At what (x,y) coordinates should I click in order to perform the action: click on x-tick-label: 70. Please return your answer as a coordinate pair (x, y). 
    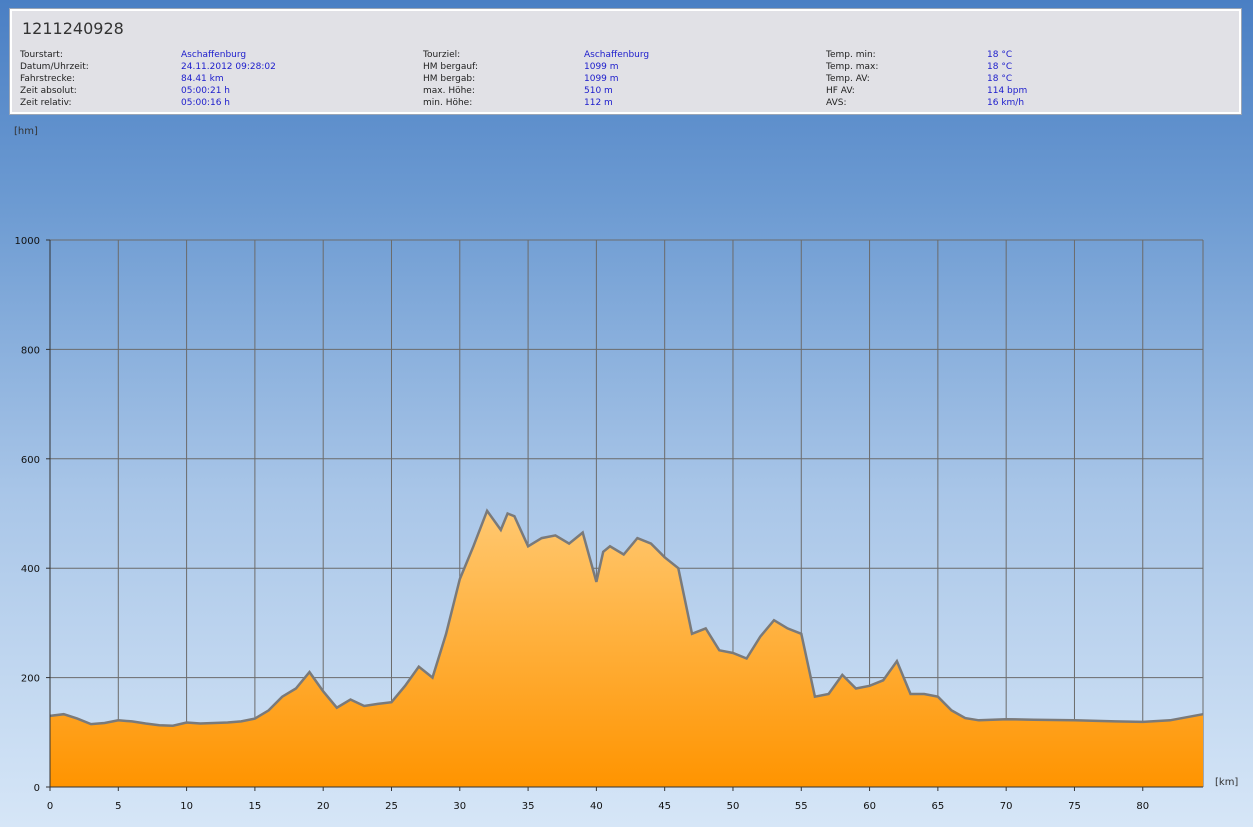
    Looking at the image, I should click on (1006, 806).